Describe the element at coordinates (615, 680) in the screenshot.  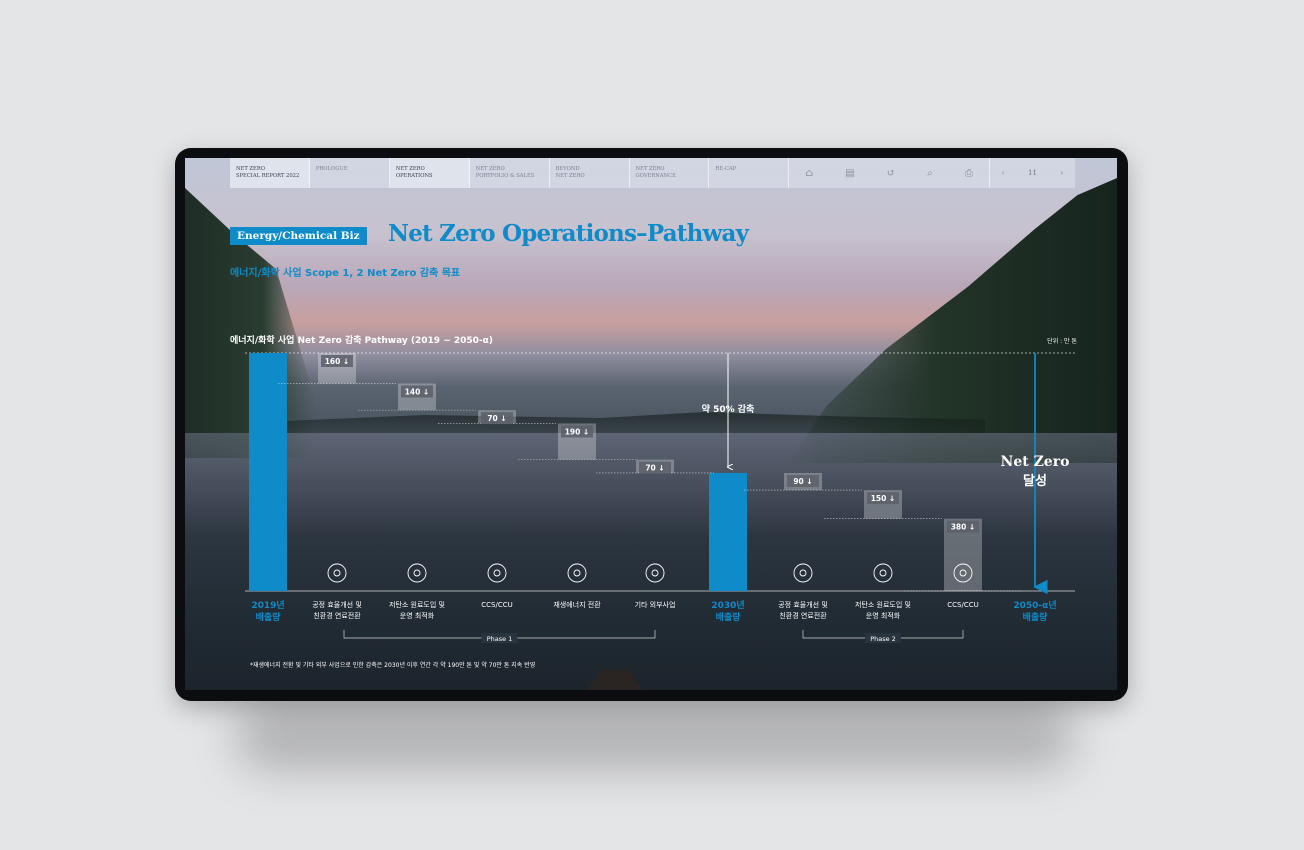
I see `boat-bow` at that location.